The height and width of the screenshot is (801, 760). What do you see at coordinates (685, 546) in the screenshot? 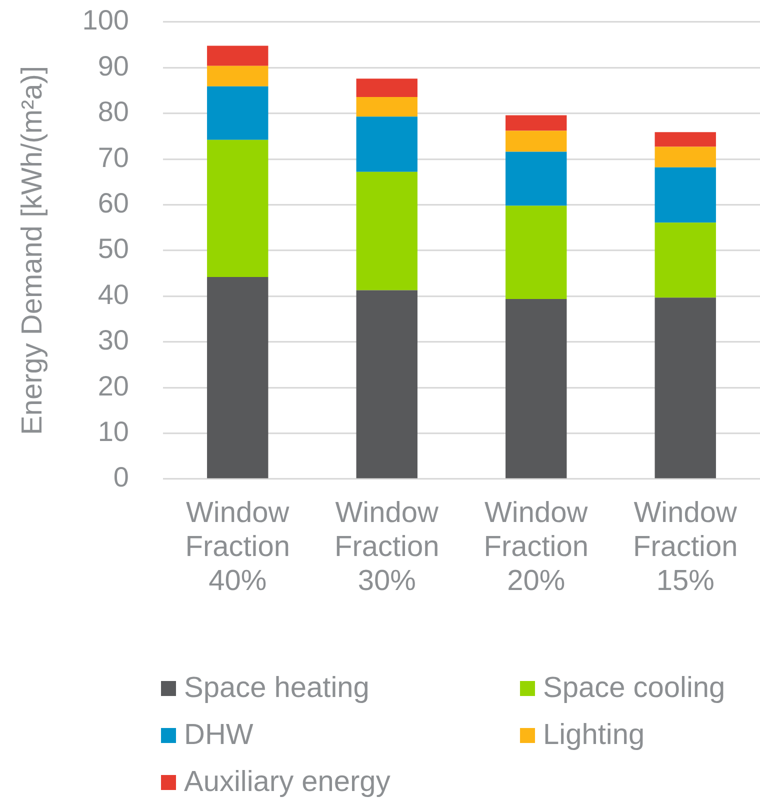
I see `x-tick-label: Window Fraction 15%` at bounding box center [685, 546].